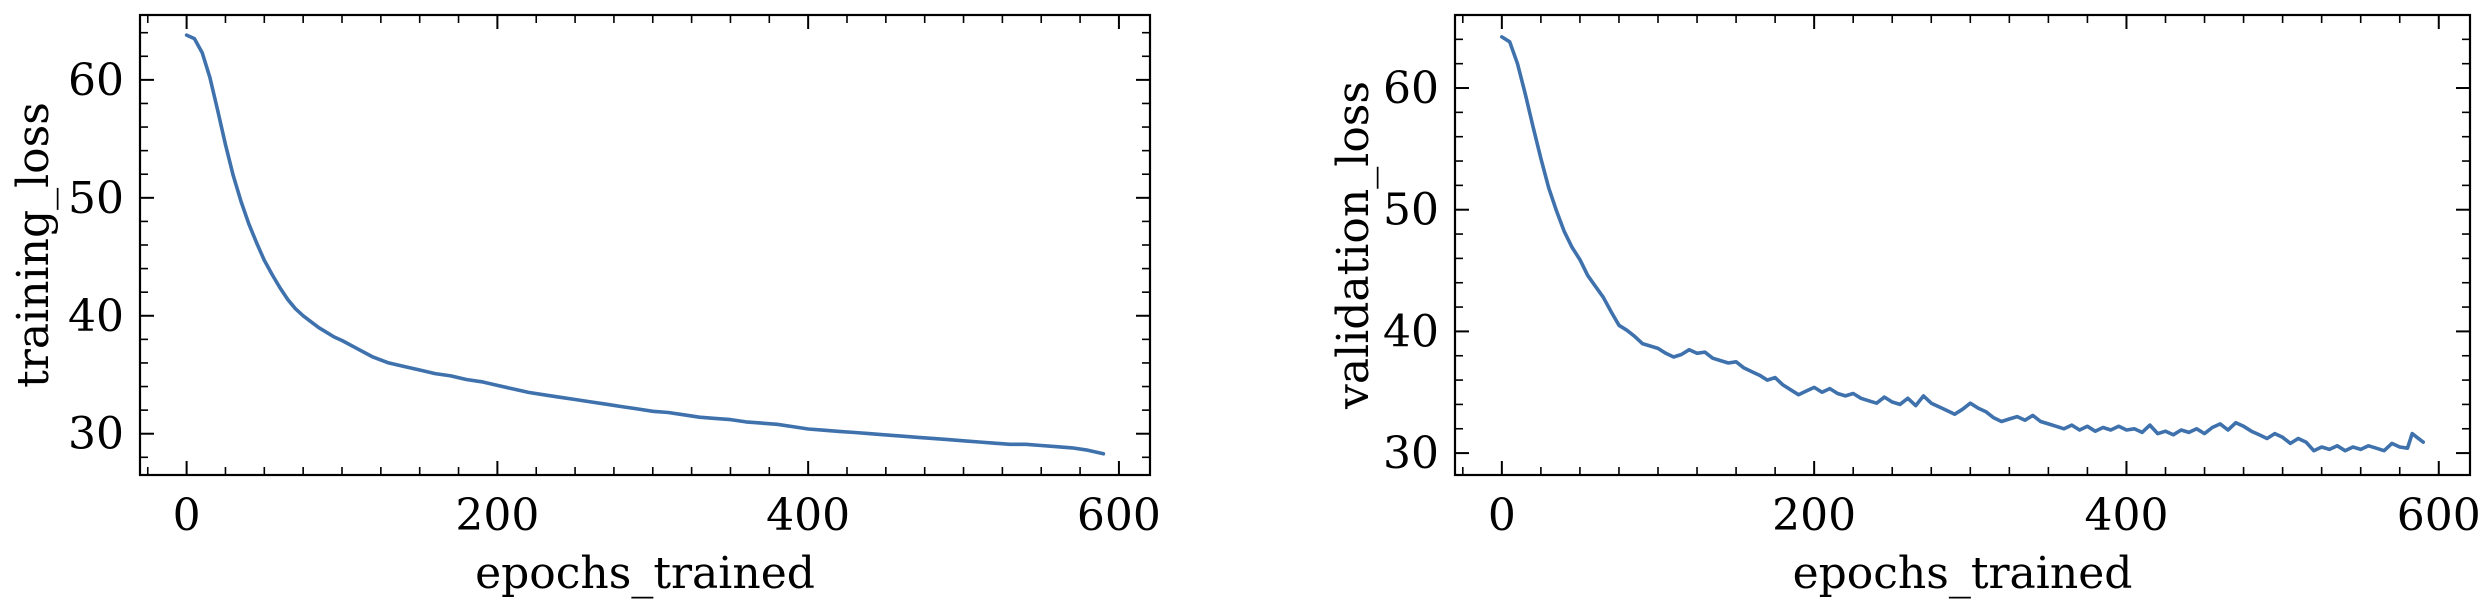 This screenshot has width=2485, height=611. I want to click on y-axis-label: validation_loss, so click(1353, 245).